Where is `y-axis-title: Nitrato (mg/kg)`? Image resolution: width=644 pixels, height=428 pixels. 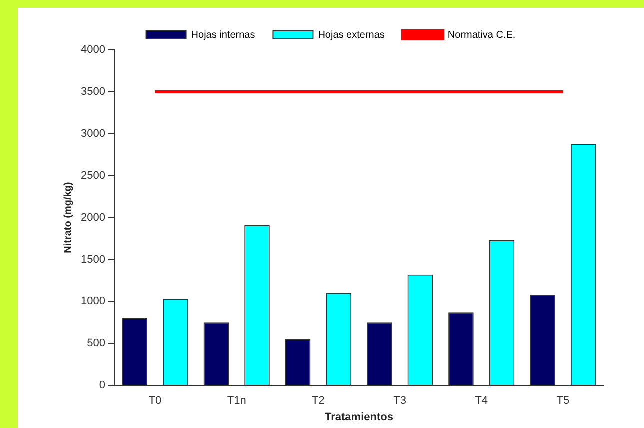 y-axis-title: Nitrato (mg/kg) is located at coordinates (68, 218).